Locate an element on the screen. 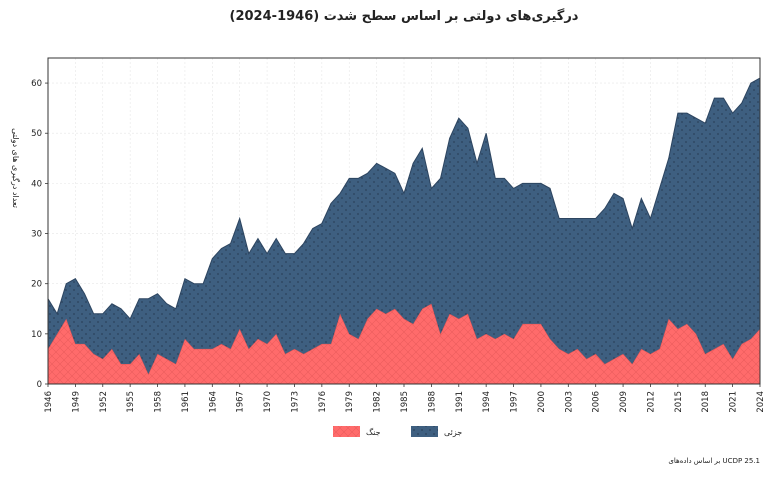 This screenshot has height=479, width=768. x-tick-label: 2012 is located at coordinates (651, 402).